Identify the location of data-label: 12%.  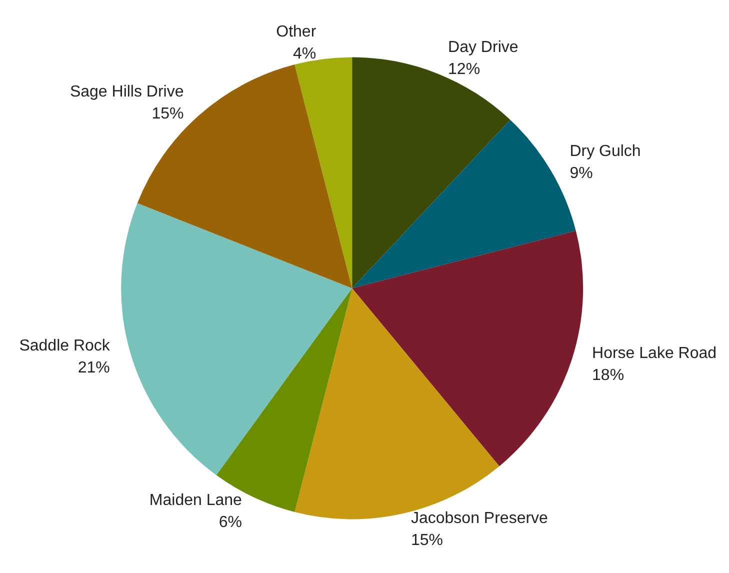
(464, 69).